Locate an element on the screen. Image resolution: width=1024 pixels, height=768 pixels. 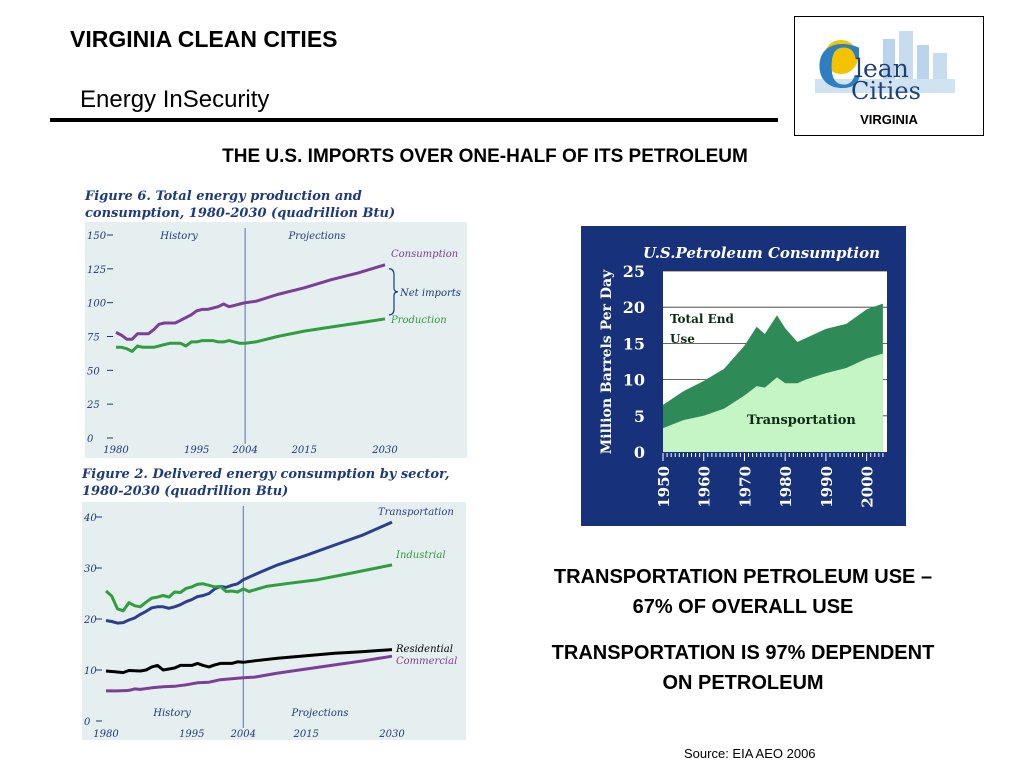
fig2-xtick-label: 2004 is located at coordinates (243, 734).